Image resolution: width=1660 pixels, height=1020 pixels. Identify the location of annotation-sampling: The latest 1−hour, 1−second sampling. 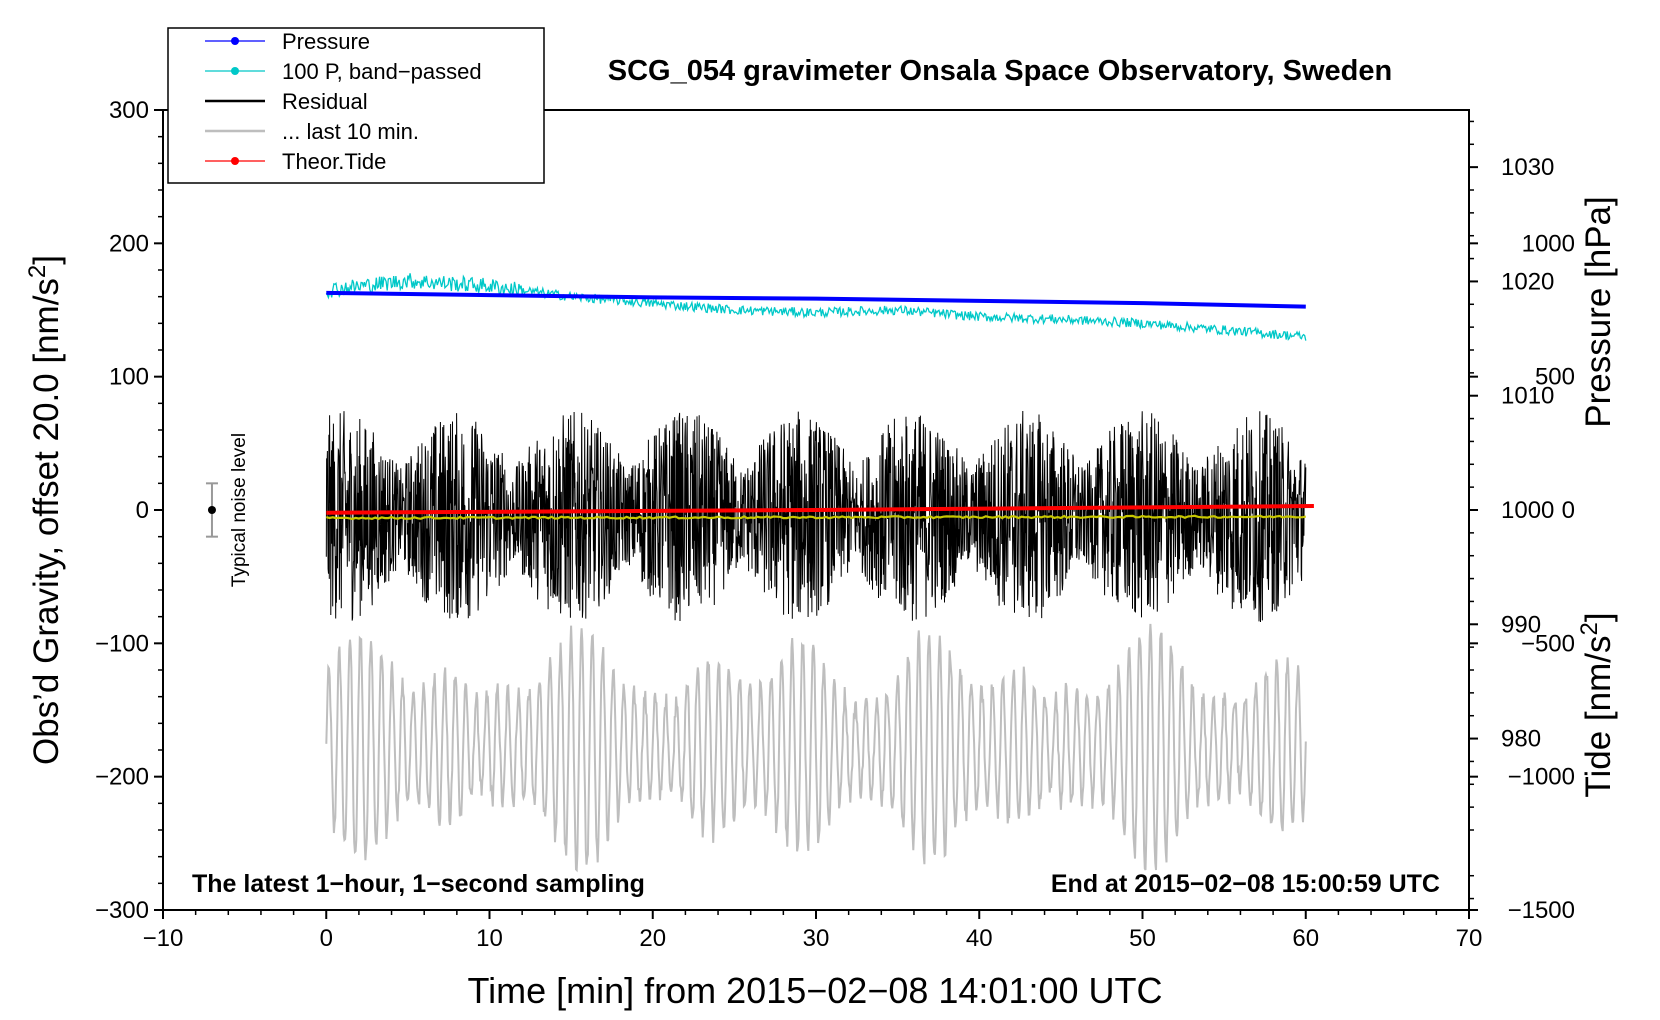
(418, 884).